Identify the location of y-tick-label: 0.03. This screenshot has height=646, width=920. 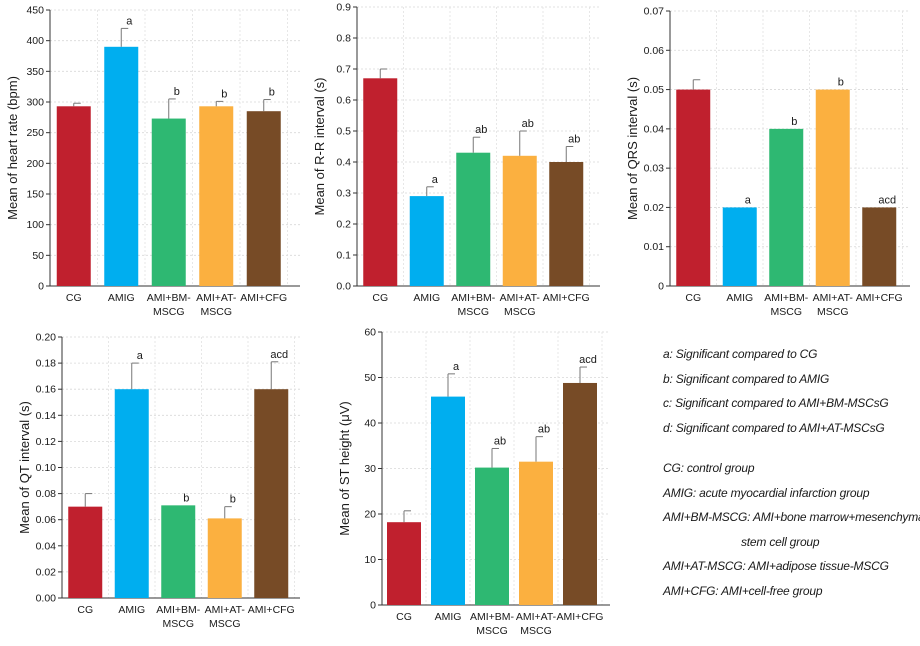
(654, 169).